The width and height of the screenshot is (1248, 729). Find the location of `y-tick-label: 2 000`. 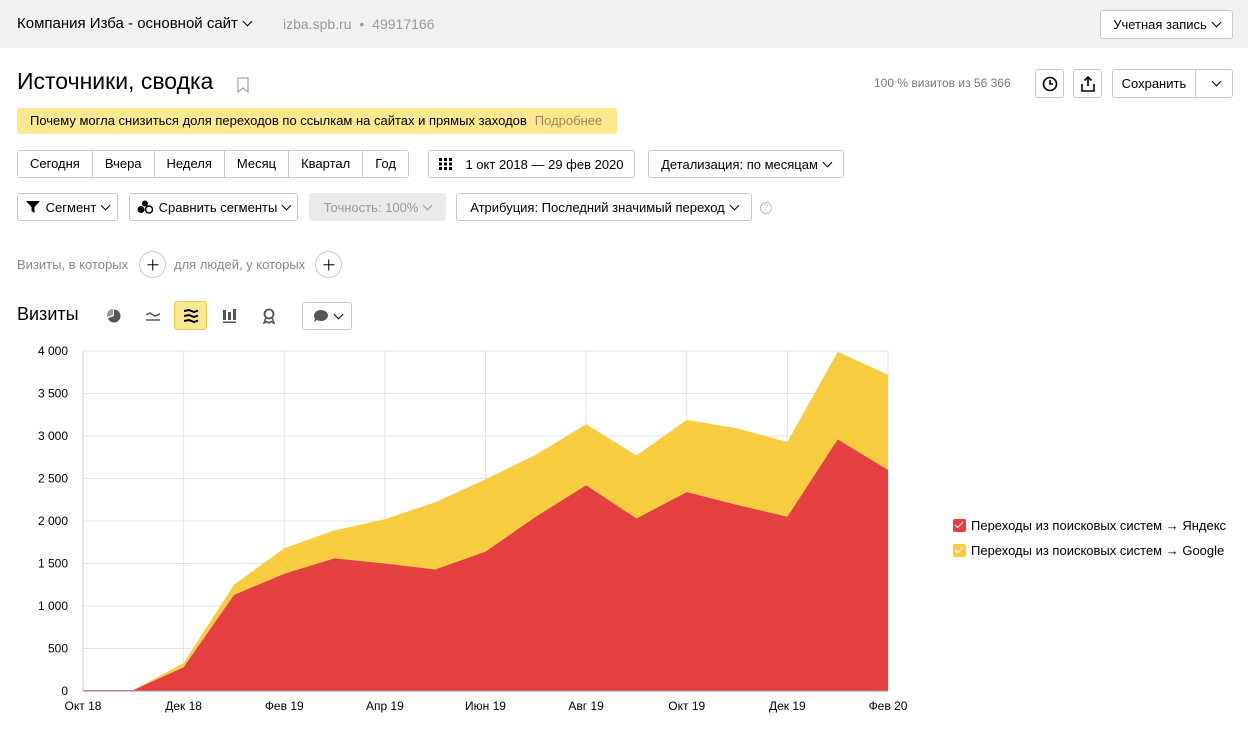

y-tick-label: 2 000 is located at coordinates (53, 521).